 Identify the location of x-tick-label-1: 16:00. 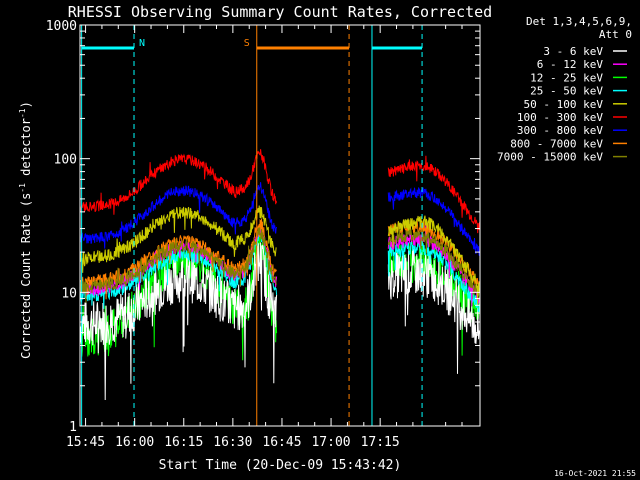
(134, 442).